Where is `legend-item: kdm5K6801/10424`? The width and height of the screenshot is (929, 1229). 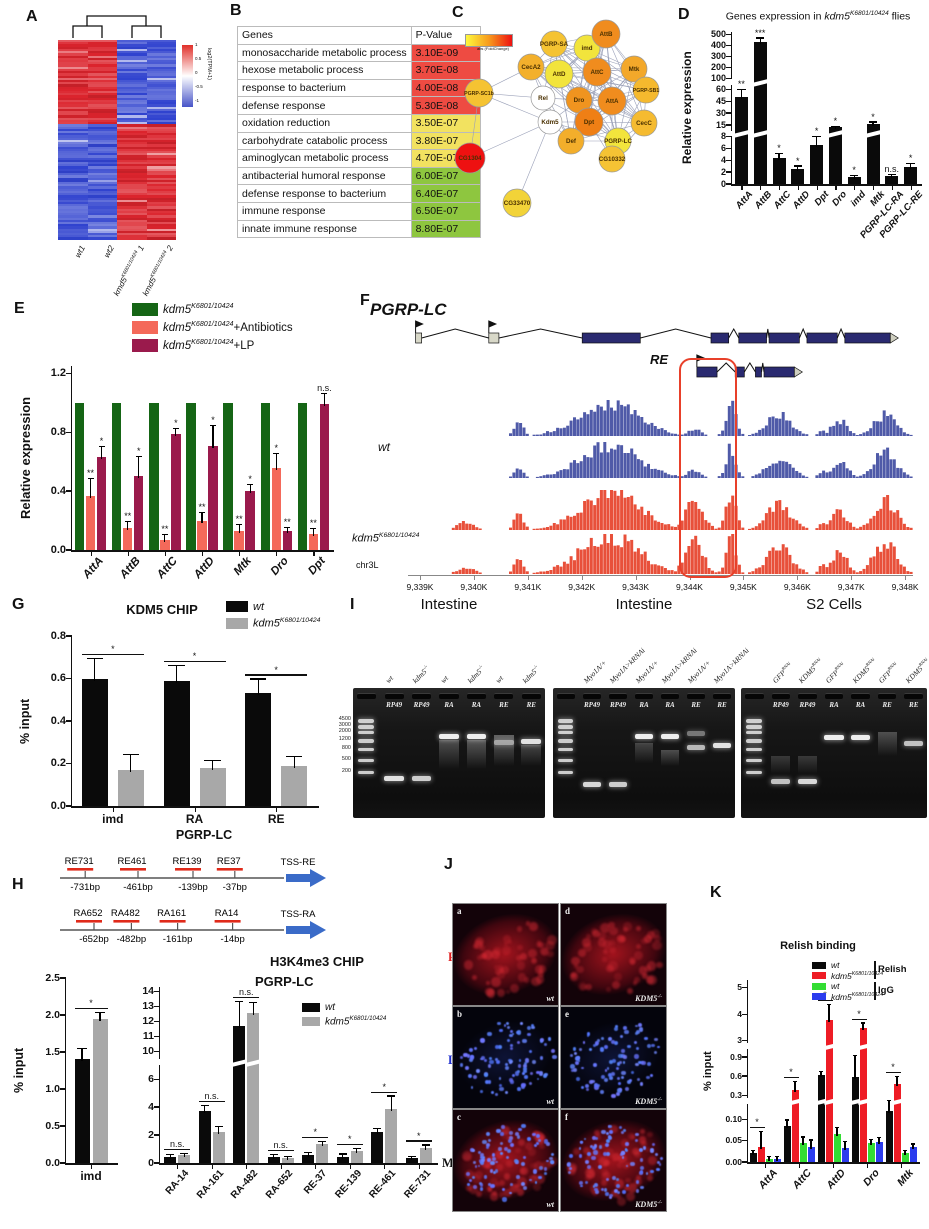 legend-item: kdm5K6801/10424 is located at coordinates (847, 976).